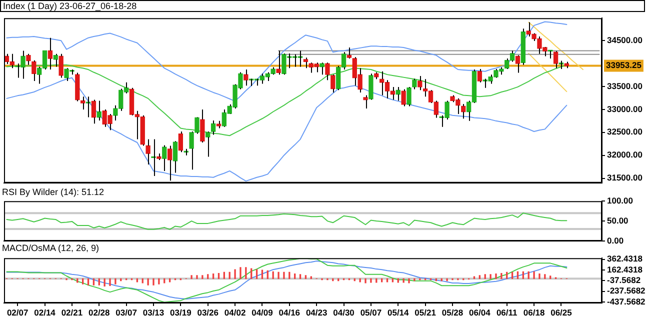 The height and width of the screenshot is (334, 647). What do you see at coordinates (618, 220) in the screenshot?
I see `y-tick-label: 50.00` at bounding box center [618, 220].